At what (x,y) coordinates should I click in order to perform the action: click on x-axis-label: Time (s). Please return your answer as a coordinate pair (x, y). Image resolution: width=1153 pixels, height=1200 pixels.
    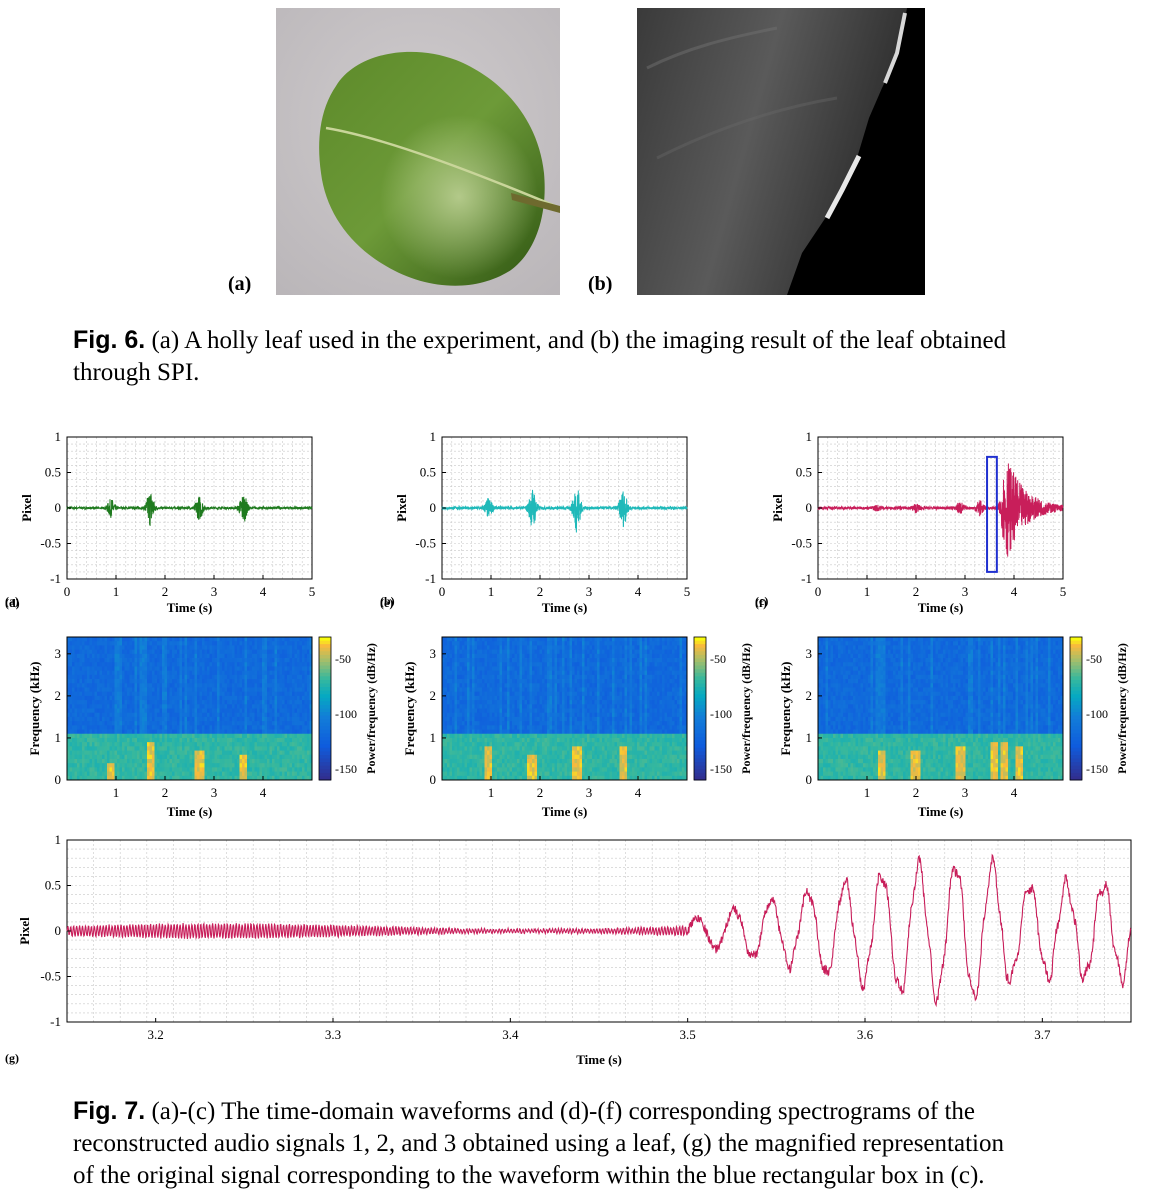
    Looking at the image, I should click on (190, 607).